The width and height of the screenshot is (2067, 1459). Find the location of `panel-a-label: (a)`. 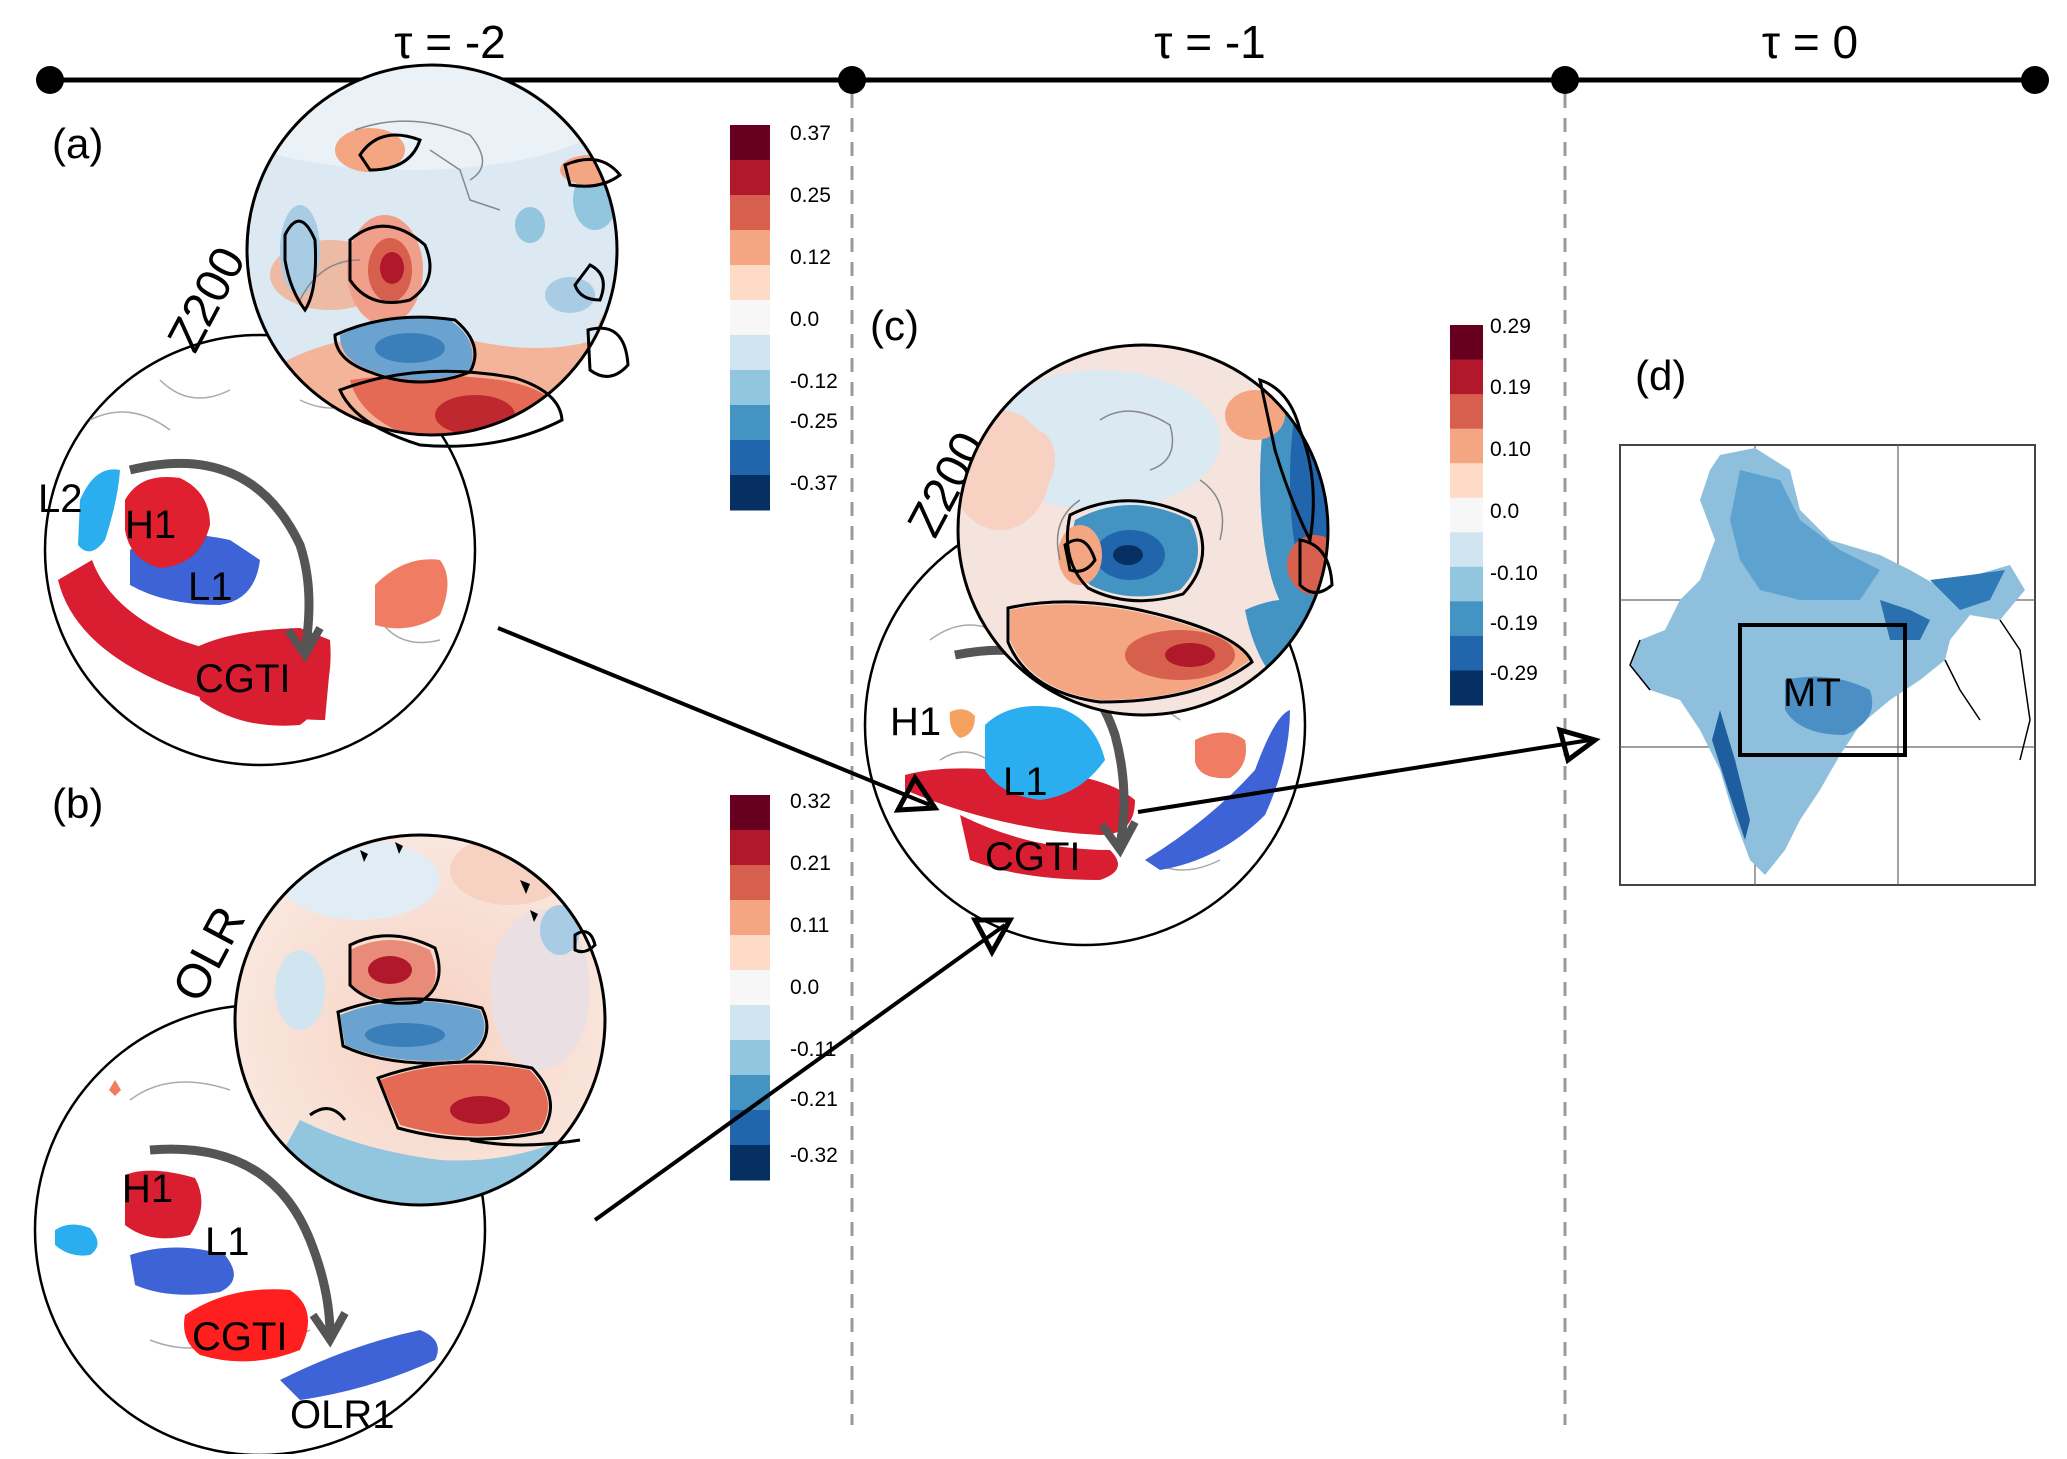

panel-a-label: (a) is located at coordinates (77, 143).